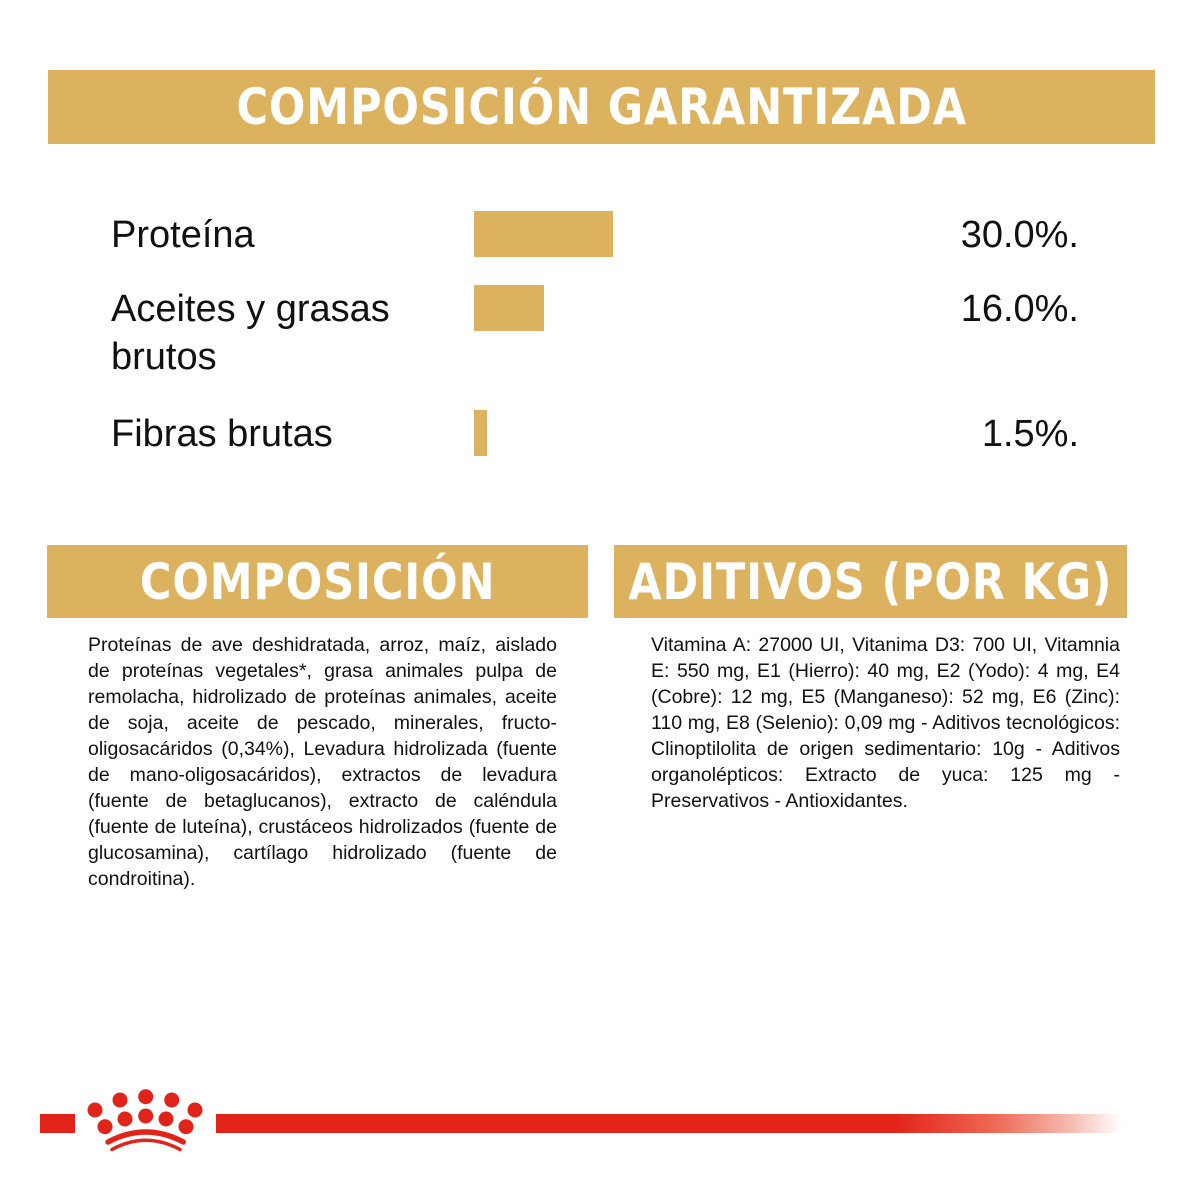 The image size is (1200, 1200). I want to click on nutrient-value: 30.0%., so click(1019, 235).